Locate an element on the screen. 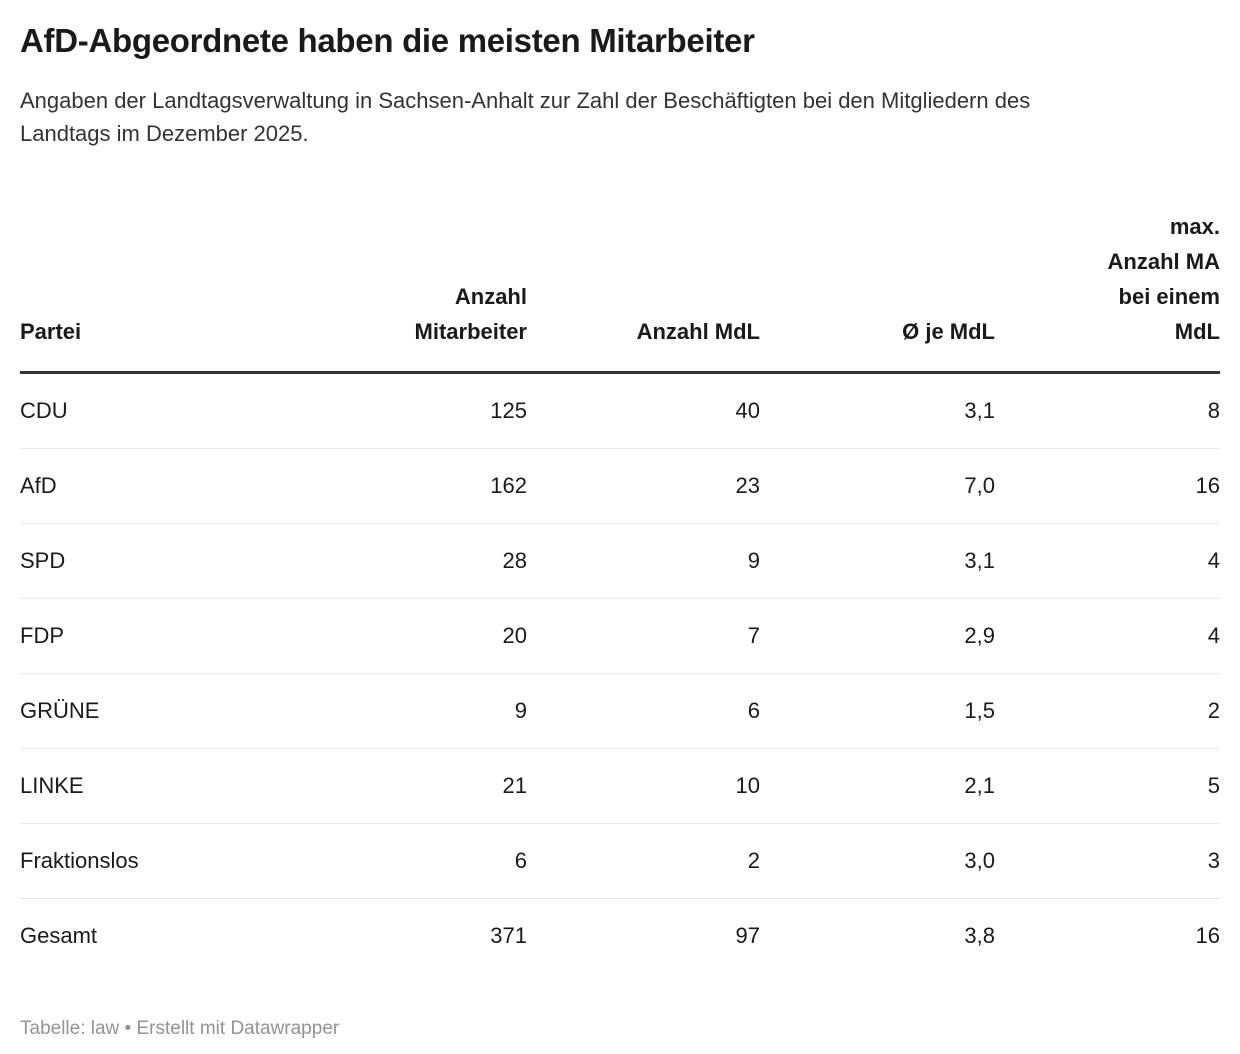 Image resolution: width=1240 pixels, height=1054 pixels. mdl-cell: 10 is located at coordinates (643, 786).